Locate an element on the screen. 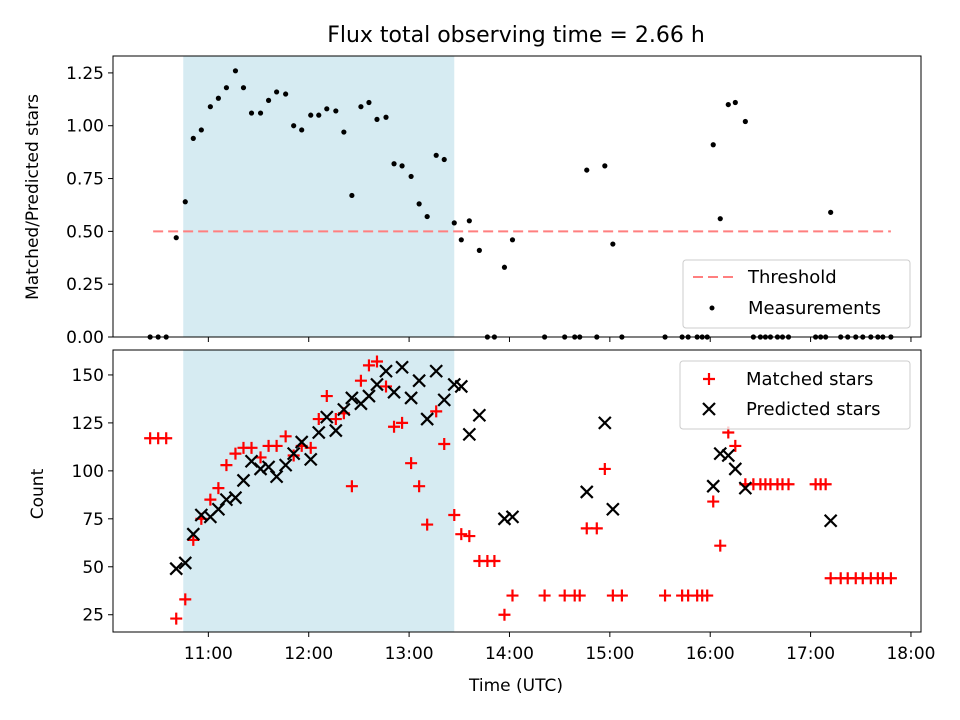  top-y-tick-label: 0.25 is located at coordinates (85, 285).